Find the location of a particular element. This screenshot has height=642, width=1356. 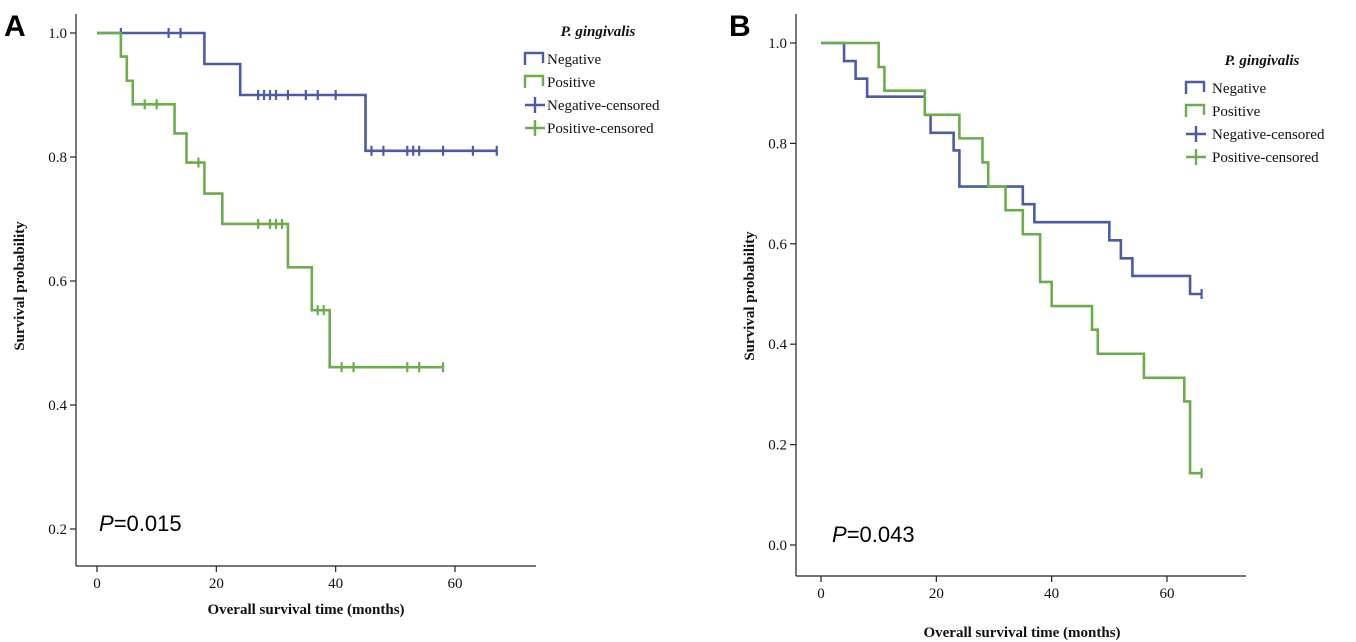

p-value-text: =0.043 is located at coordinates (881, 534).